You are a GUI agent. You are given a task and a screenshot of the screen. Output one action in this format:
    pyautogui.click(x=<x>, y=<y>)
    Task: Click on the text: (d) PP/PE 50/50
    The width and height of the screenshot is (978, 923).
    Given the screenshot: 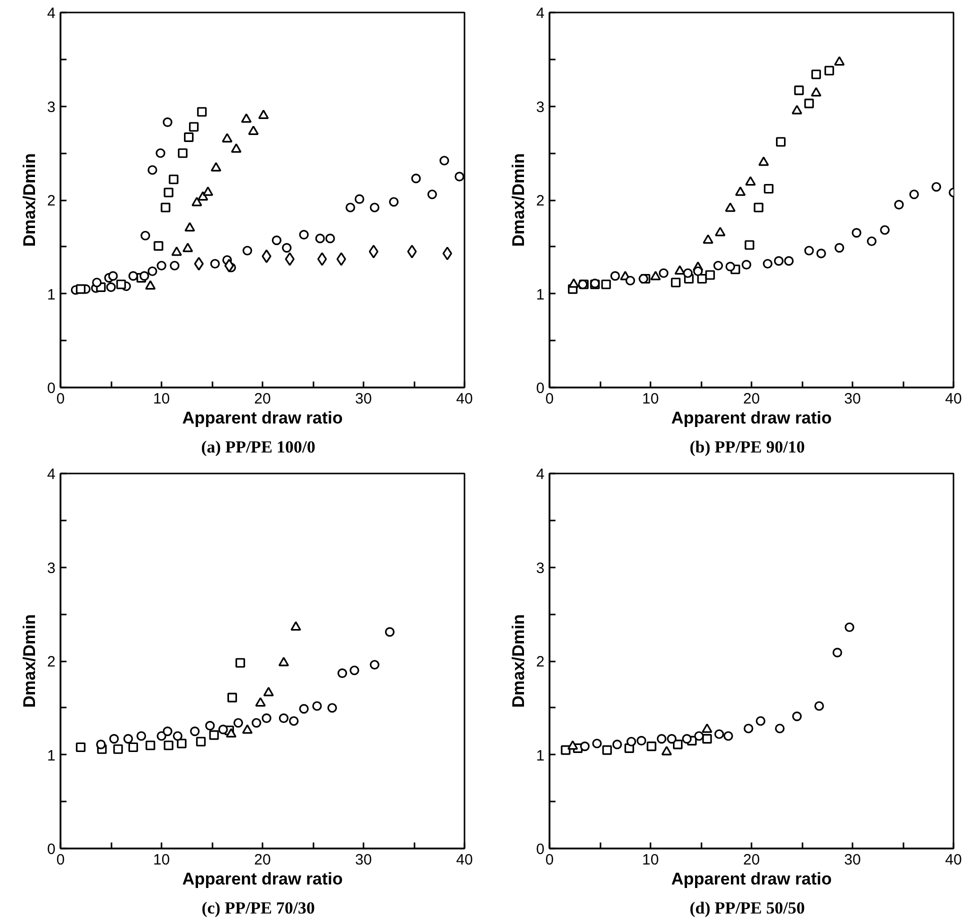 What is the action you would take?
    pyautogui.click(x=747, y=908)
    